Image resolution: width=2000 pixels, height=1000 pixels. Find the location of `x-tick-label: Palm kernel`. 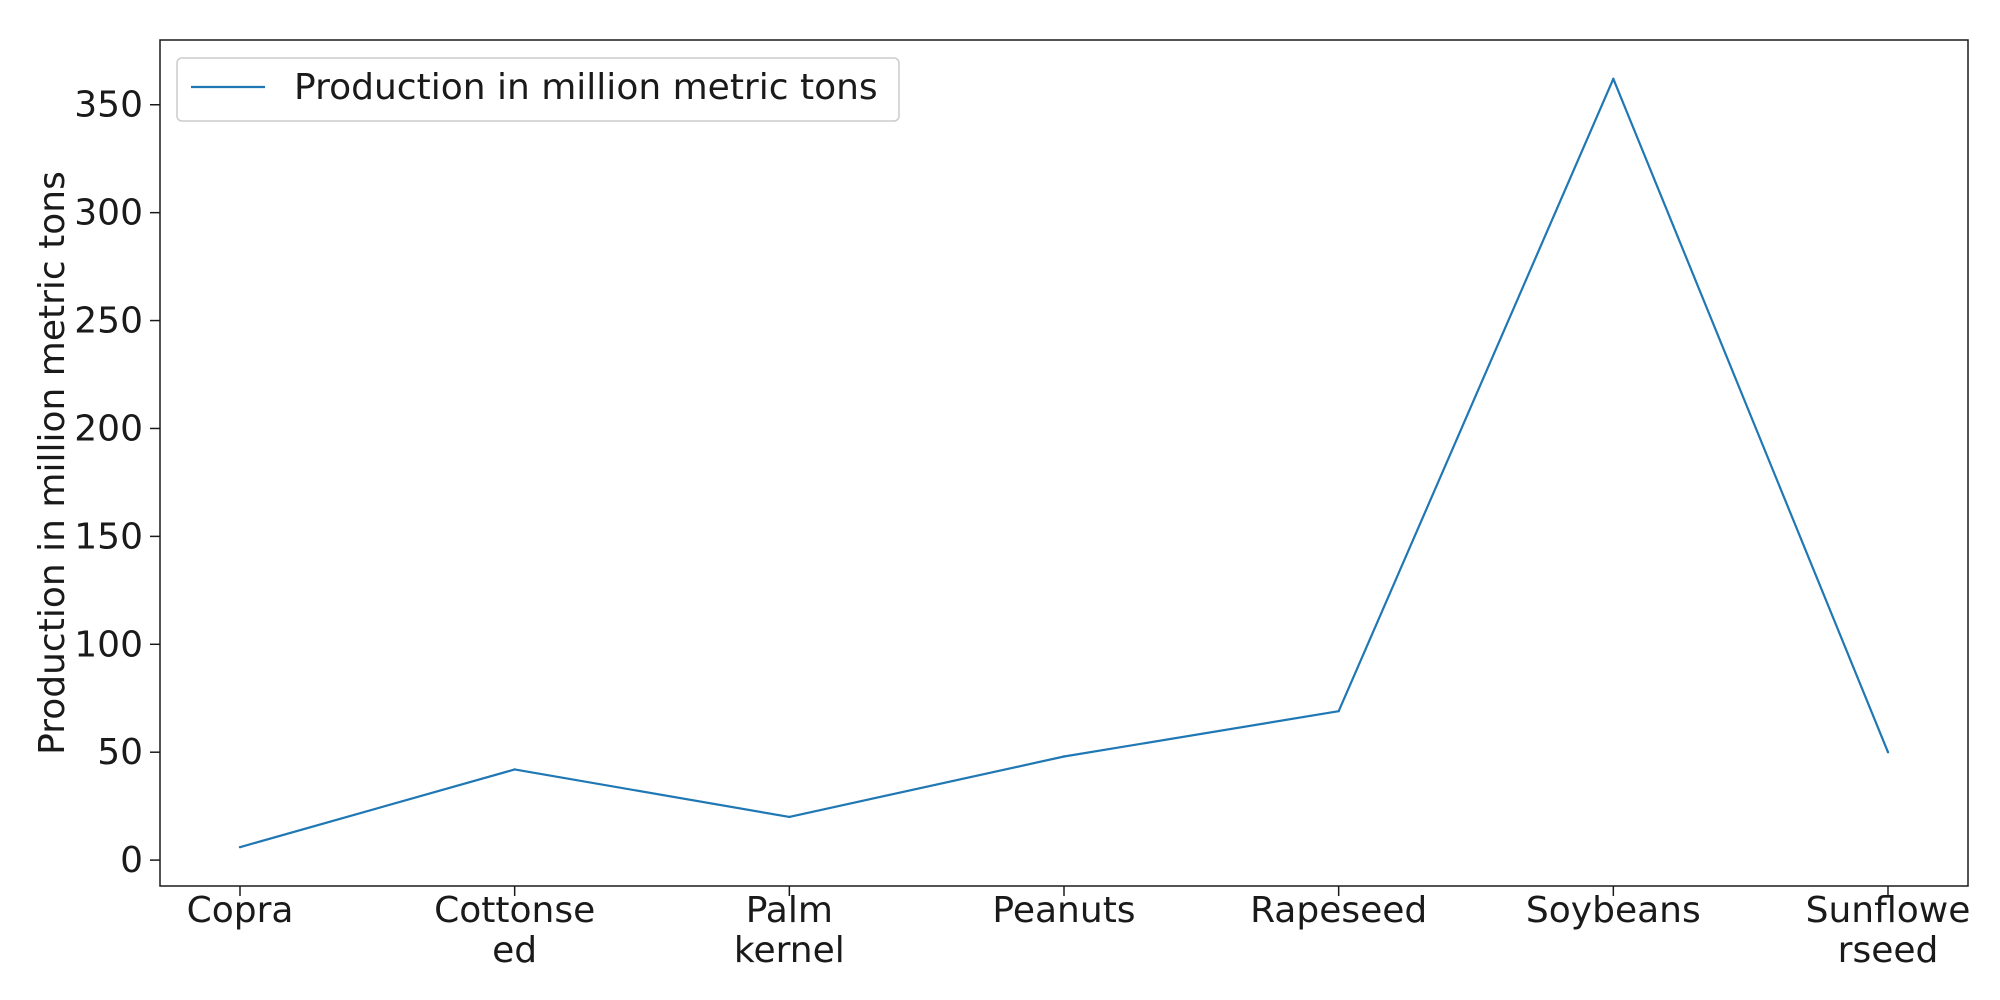

x-tick-label: Palm kernel is located at coordinates (789, 930).